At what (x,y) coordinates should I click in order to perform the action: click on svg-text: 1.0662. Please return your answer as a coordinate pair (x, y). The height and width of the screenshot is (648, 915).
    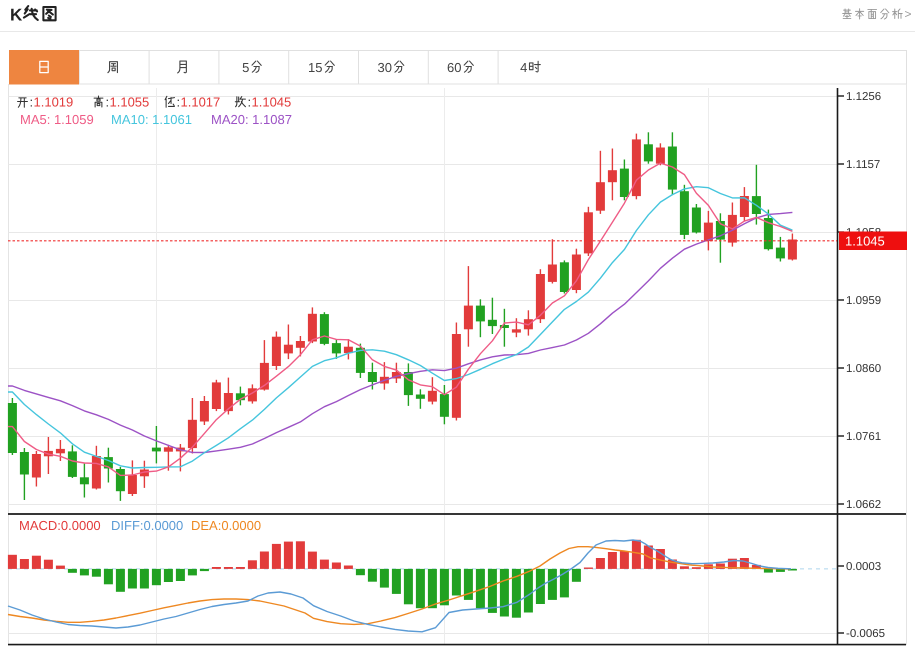
    Looking at the image, I should click on (863, 505).